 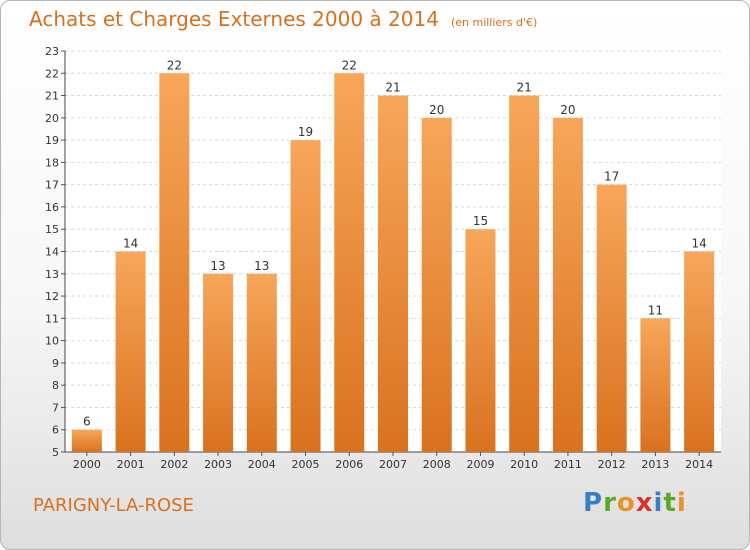 I want to click on chart-subtitle: (en milliers d'€), so click(x=494, y=22).